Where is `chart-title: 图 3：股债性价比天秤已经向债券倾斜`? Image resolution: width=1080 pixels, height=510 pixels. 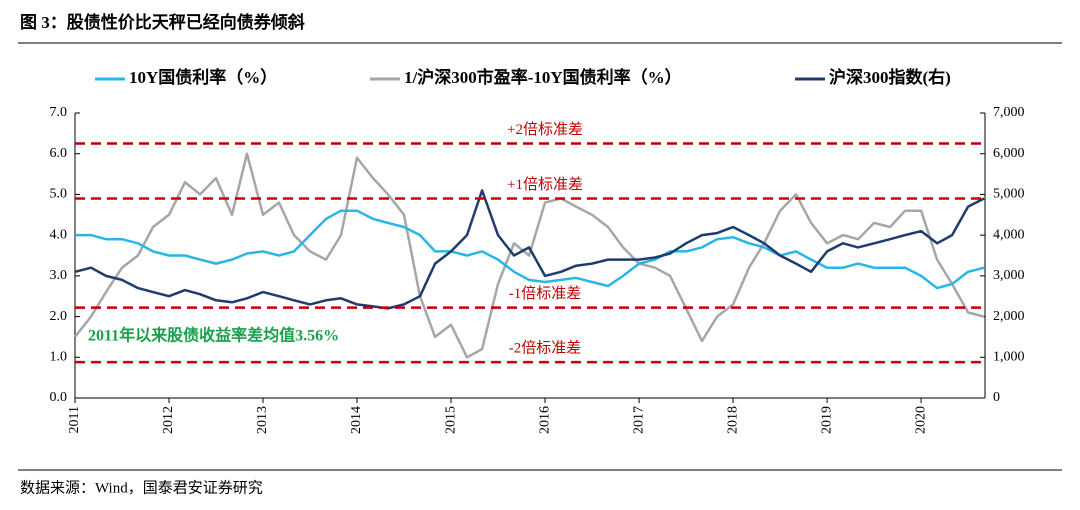 chart-title: 图 3：股债性价比天秤已经向债券倾斜 is located at coordinates (162, 22).